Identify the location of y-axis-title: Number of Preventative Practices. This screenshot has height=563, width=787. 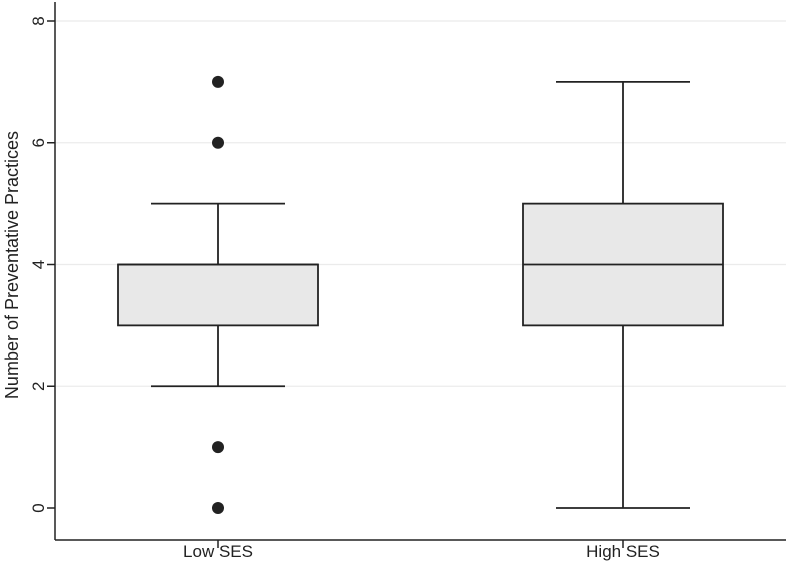
(12, 265).